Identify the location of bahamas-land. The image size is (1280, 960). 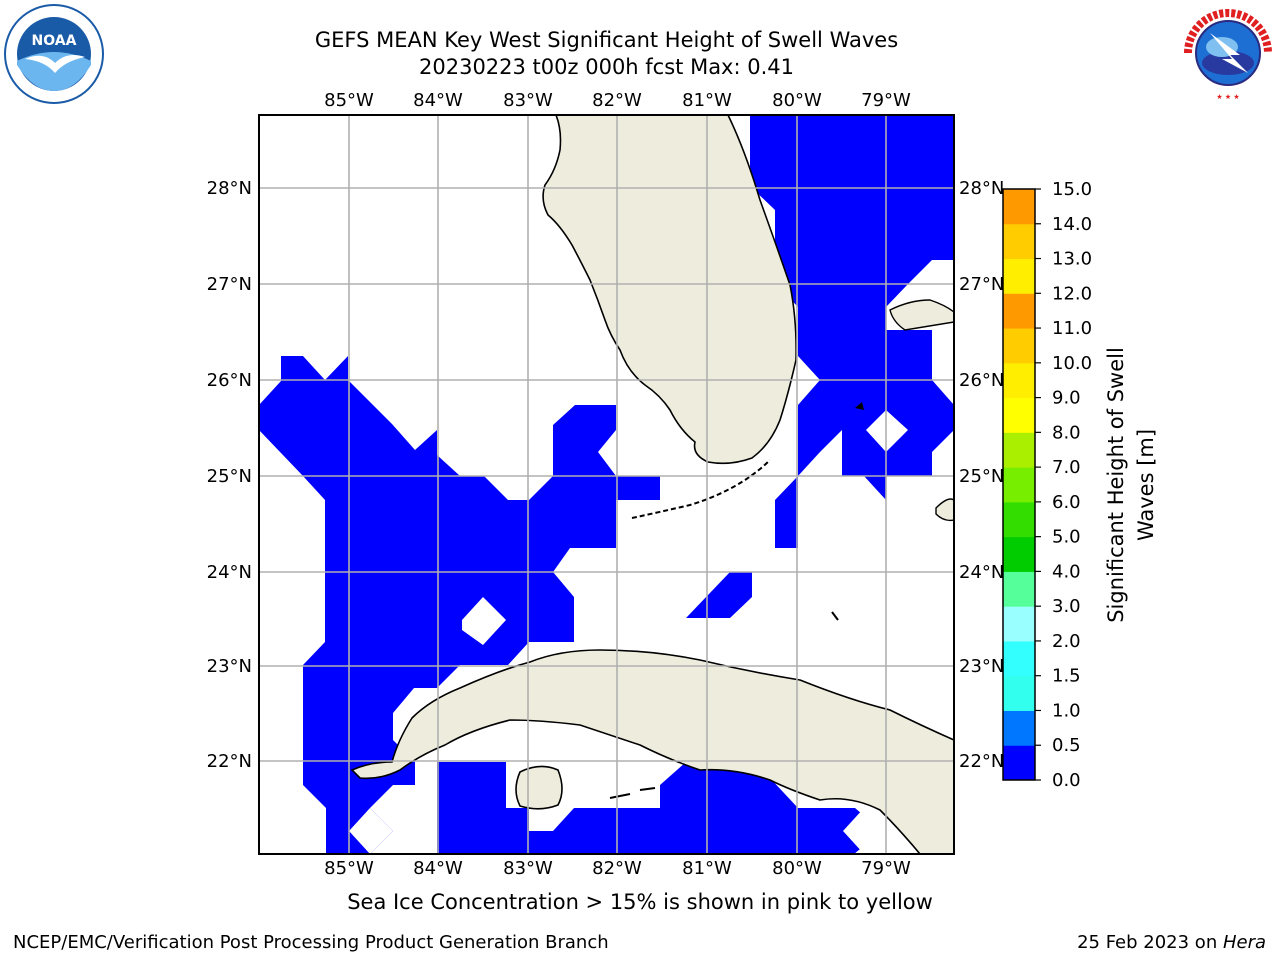
(921, 315).